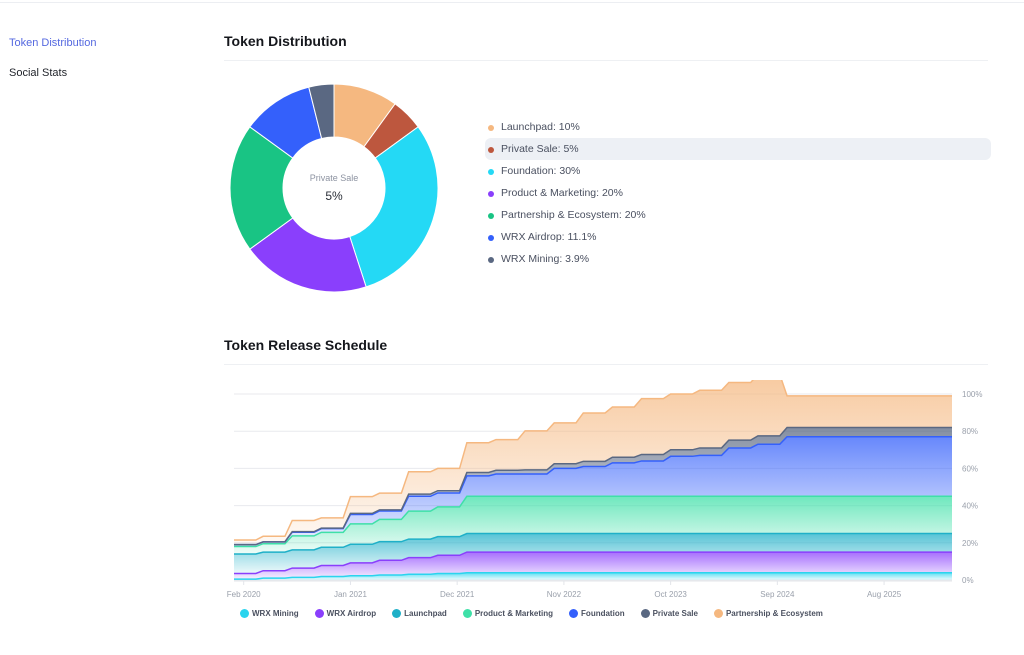 Image resolution: width=1024 pixels, height=655 pixels. I want to click on legend-item-private-sale: Private Sale, so click(669, 613).